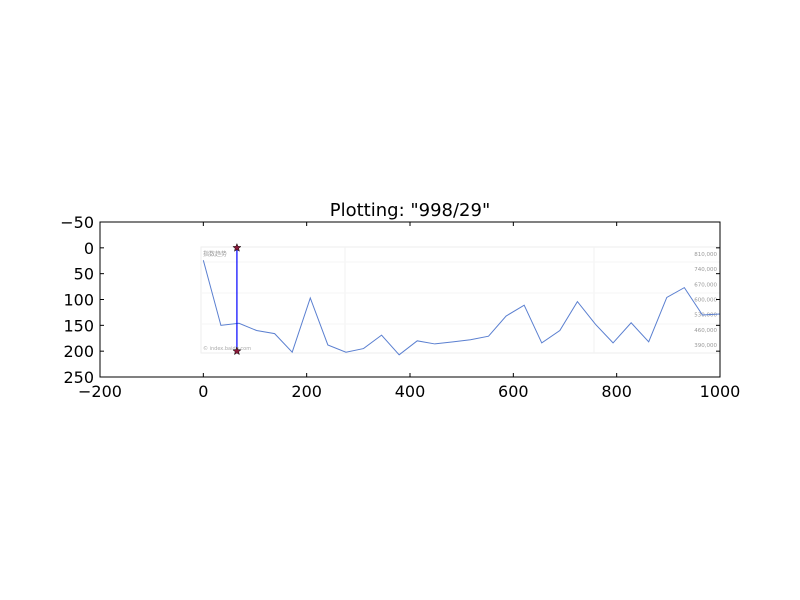 The image size is (800, 600). What do you see at coordinates (78, 325) in the screenshot?
I see `y-tick-label: 150` at bounding box center [78, 325].